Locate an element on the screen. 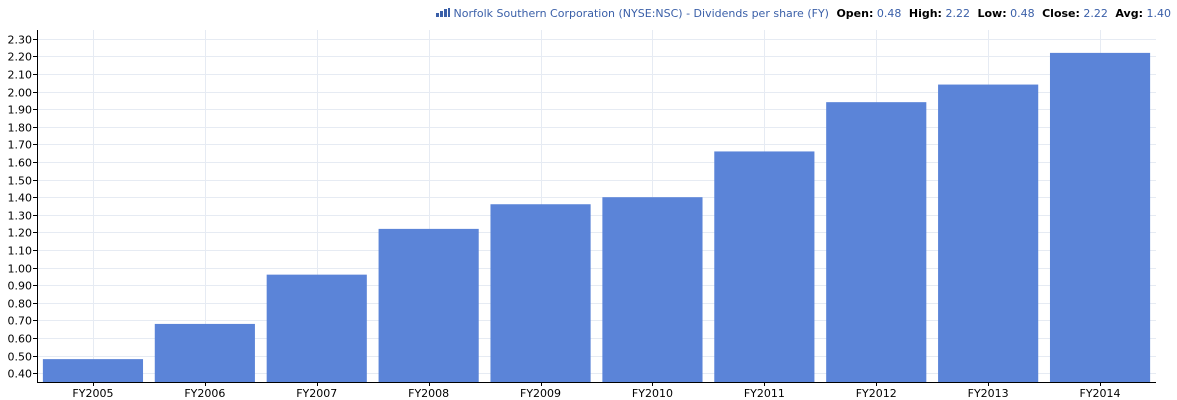 The height and width of the screenshot is (400, 1177). y-tick-label: 2.20 is located at coordinates (20, 57).